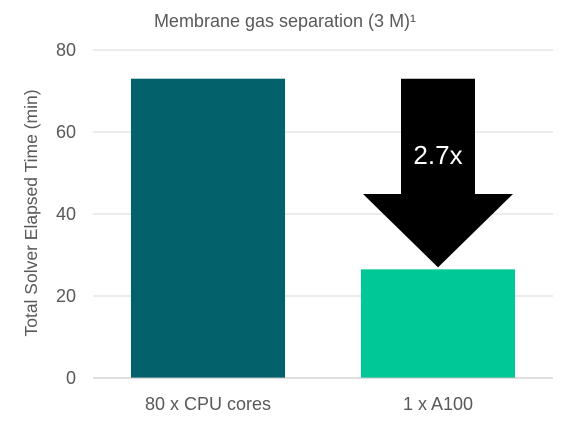 Image resolution: width=582 pixels, height=421 pixels. What do you see at coordinates (66, 296) in the screenshot?
I see `y-tick-label: 20` at bounding box center [66, 296].